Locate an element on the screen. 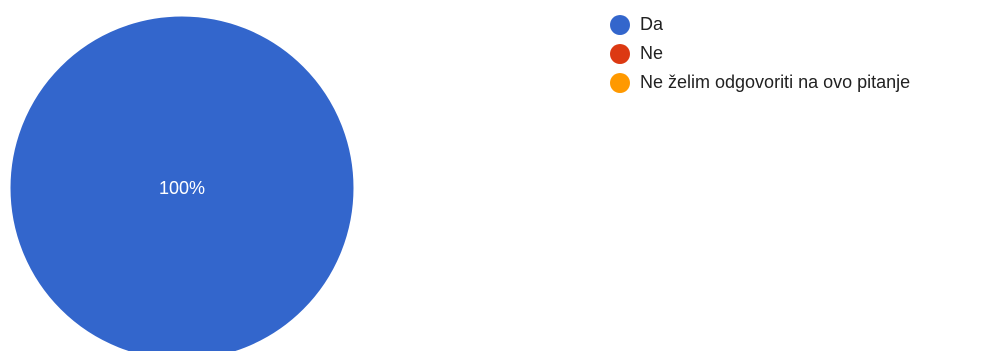 The height and width of the screenshot is (351, 997). legend-swatch-da is located at coordinates (620, 24).